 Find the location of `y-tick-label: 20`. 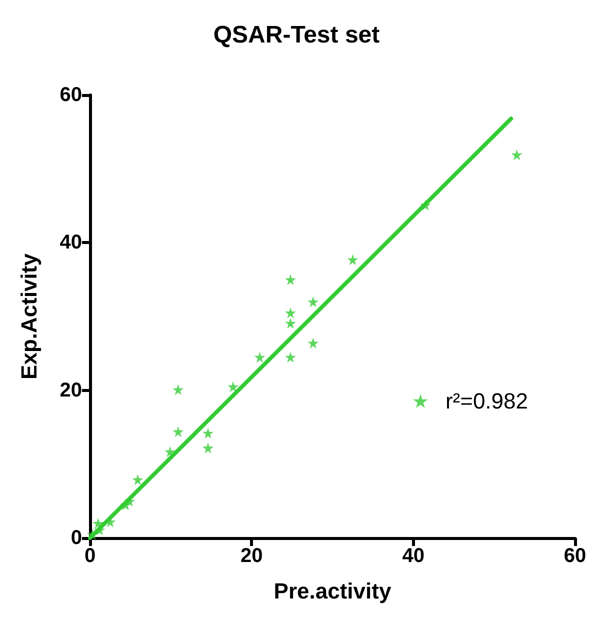

y-tick-label: 20 is located at coordinates (71, 390).